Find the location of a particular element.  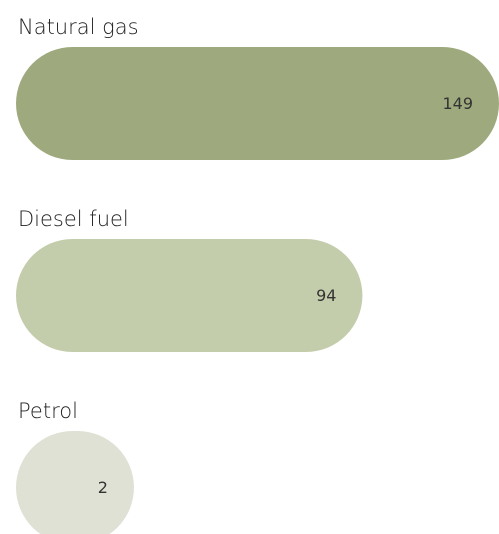

value-label: 94 is located at coordinates (326, 295).